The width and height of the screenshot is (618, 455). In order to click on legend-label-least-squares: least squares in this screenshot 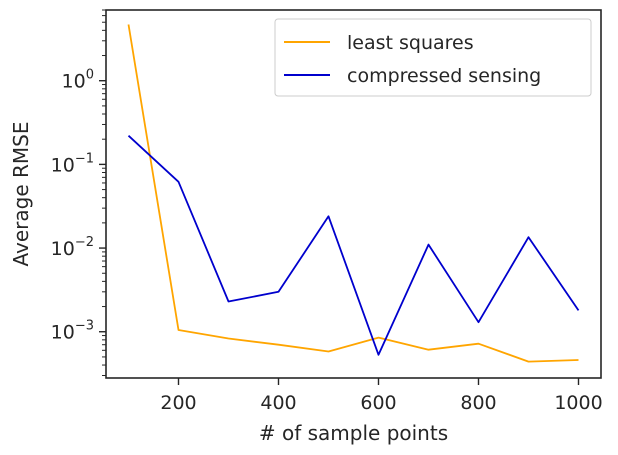, I will do `click(410, 43)`.